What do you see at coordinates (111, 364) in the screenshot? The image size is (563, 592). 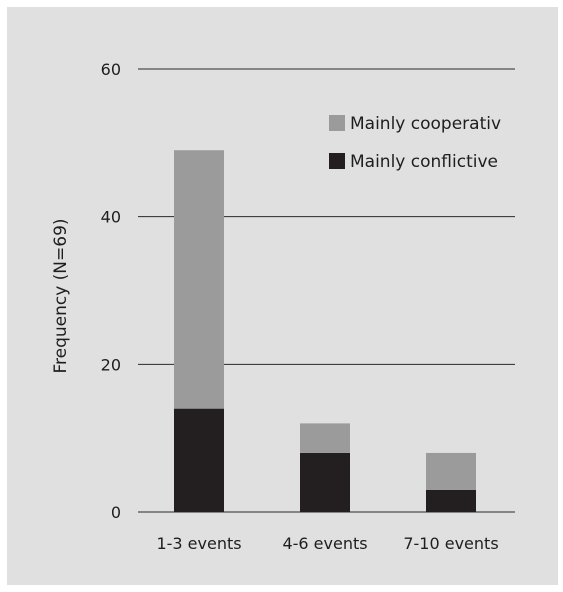 I see `y-tick-label: 20` at bounding box center [111, 364].